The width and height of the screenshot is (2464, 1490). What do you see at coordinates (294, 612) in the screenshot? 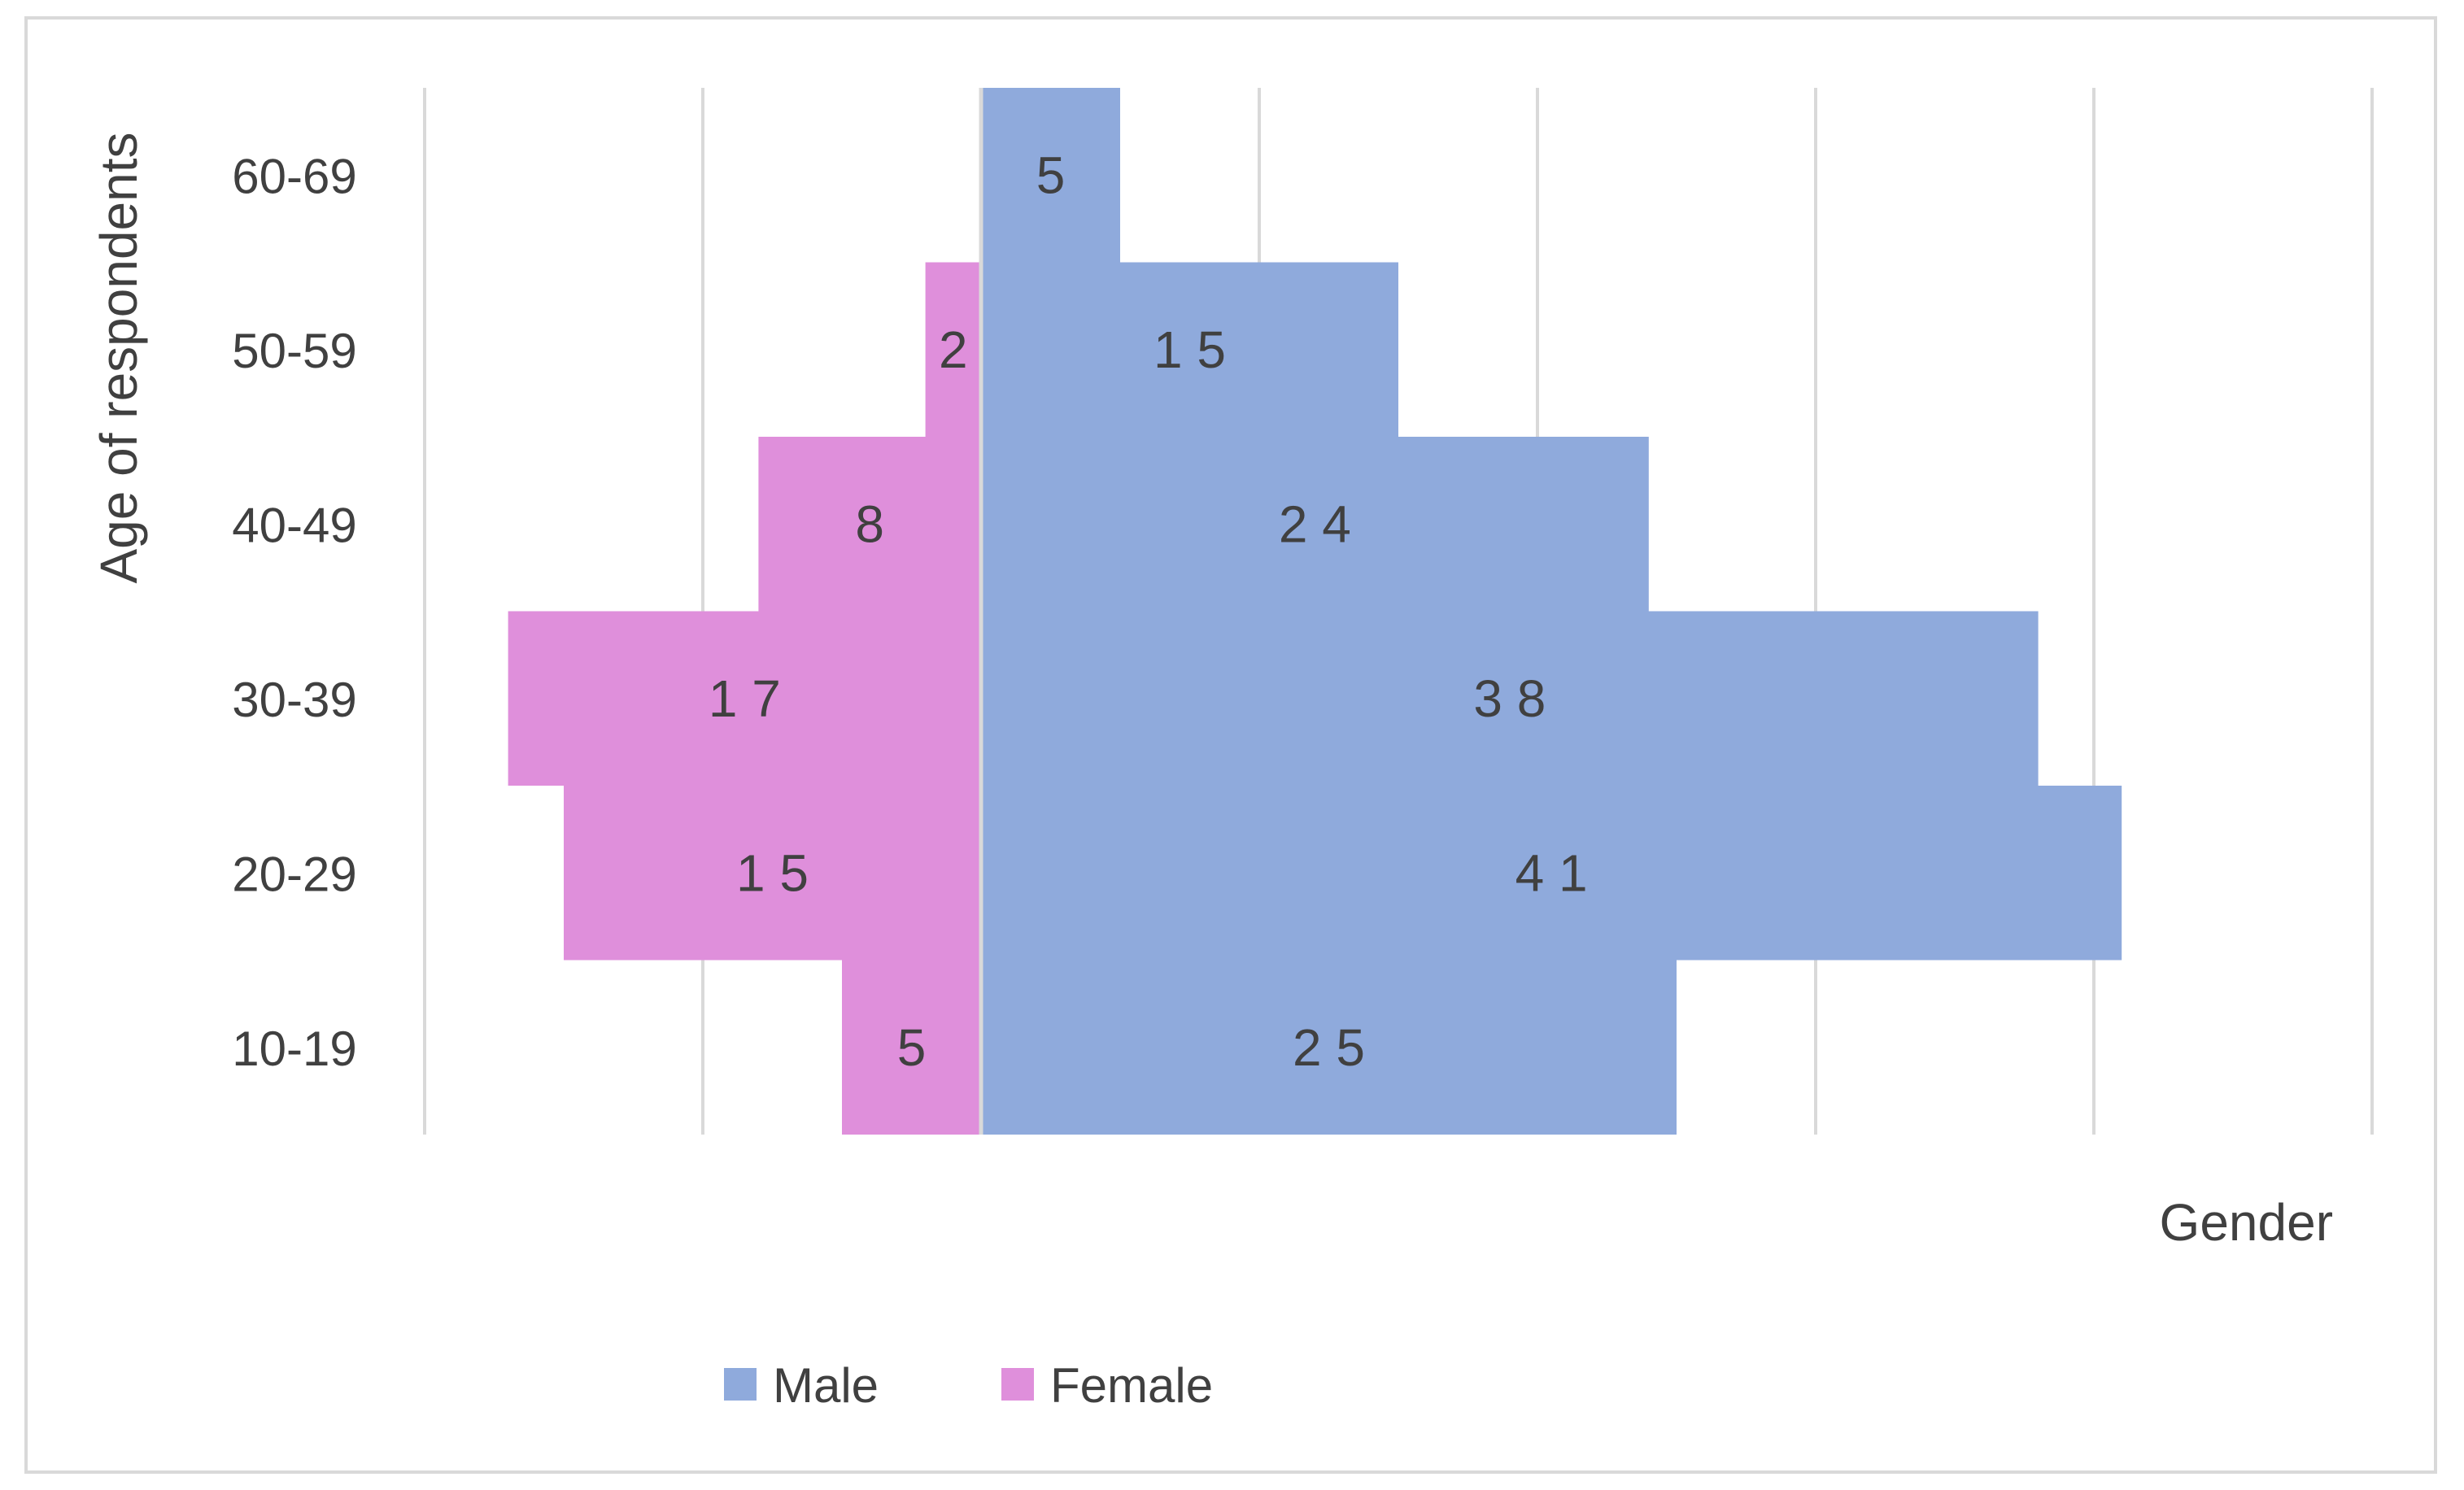
I see `category-labels: 10-19 20-29 30-39 40-49 50-59 60-69` at bounding box center [294, 612].